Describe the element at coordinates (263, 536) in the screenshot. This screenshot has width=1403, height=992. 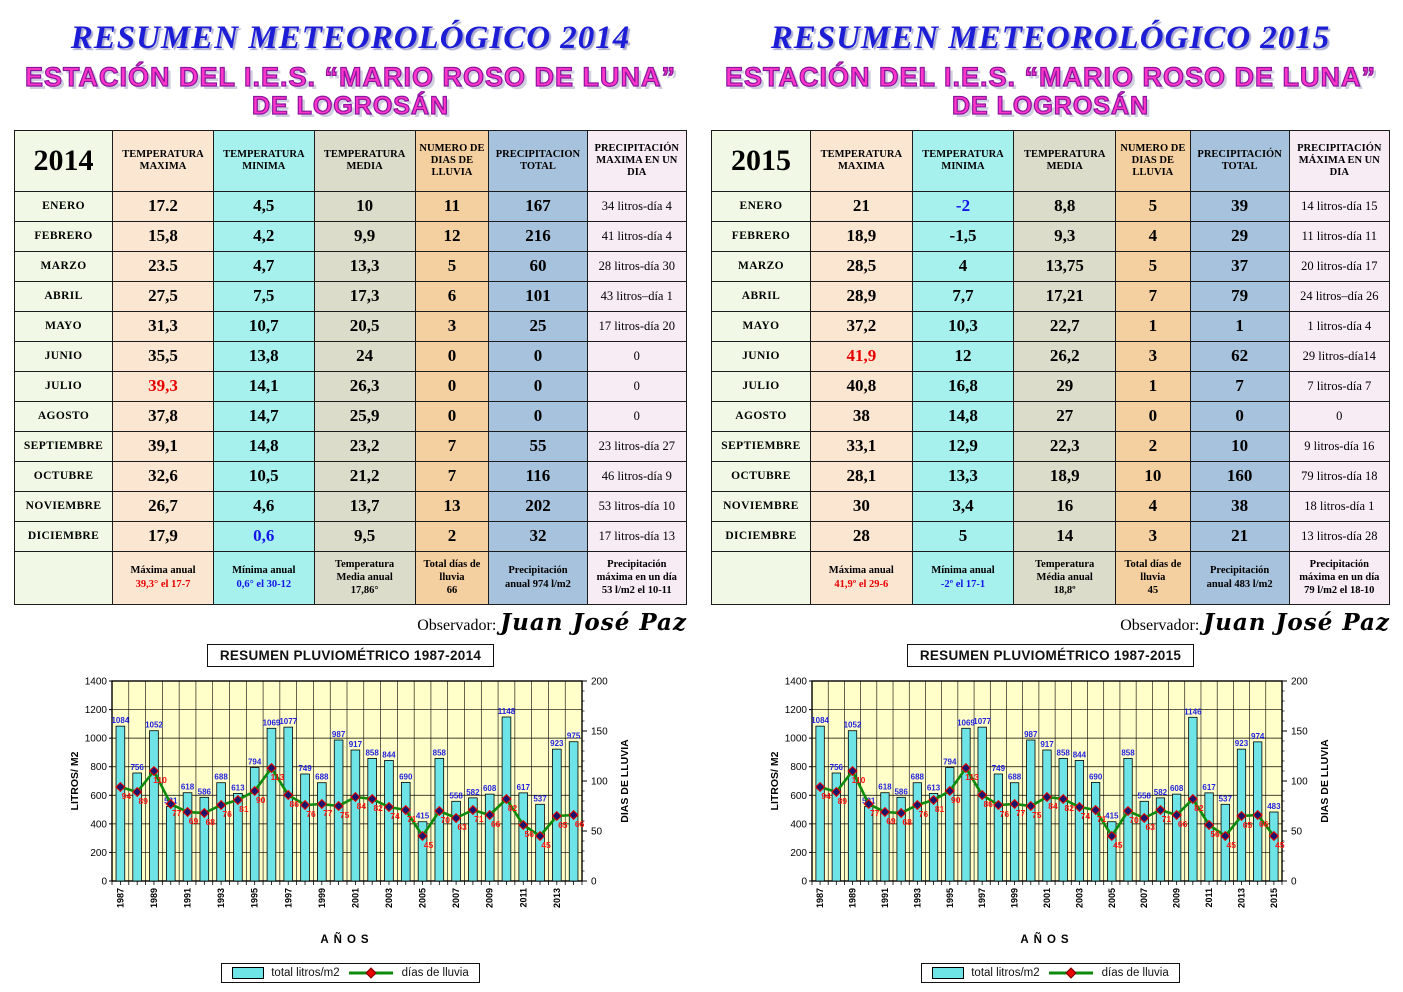
I see `data-cell: 0,6` at that location.